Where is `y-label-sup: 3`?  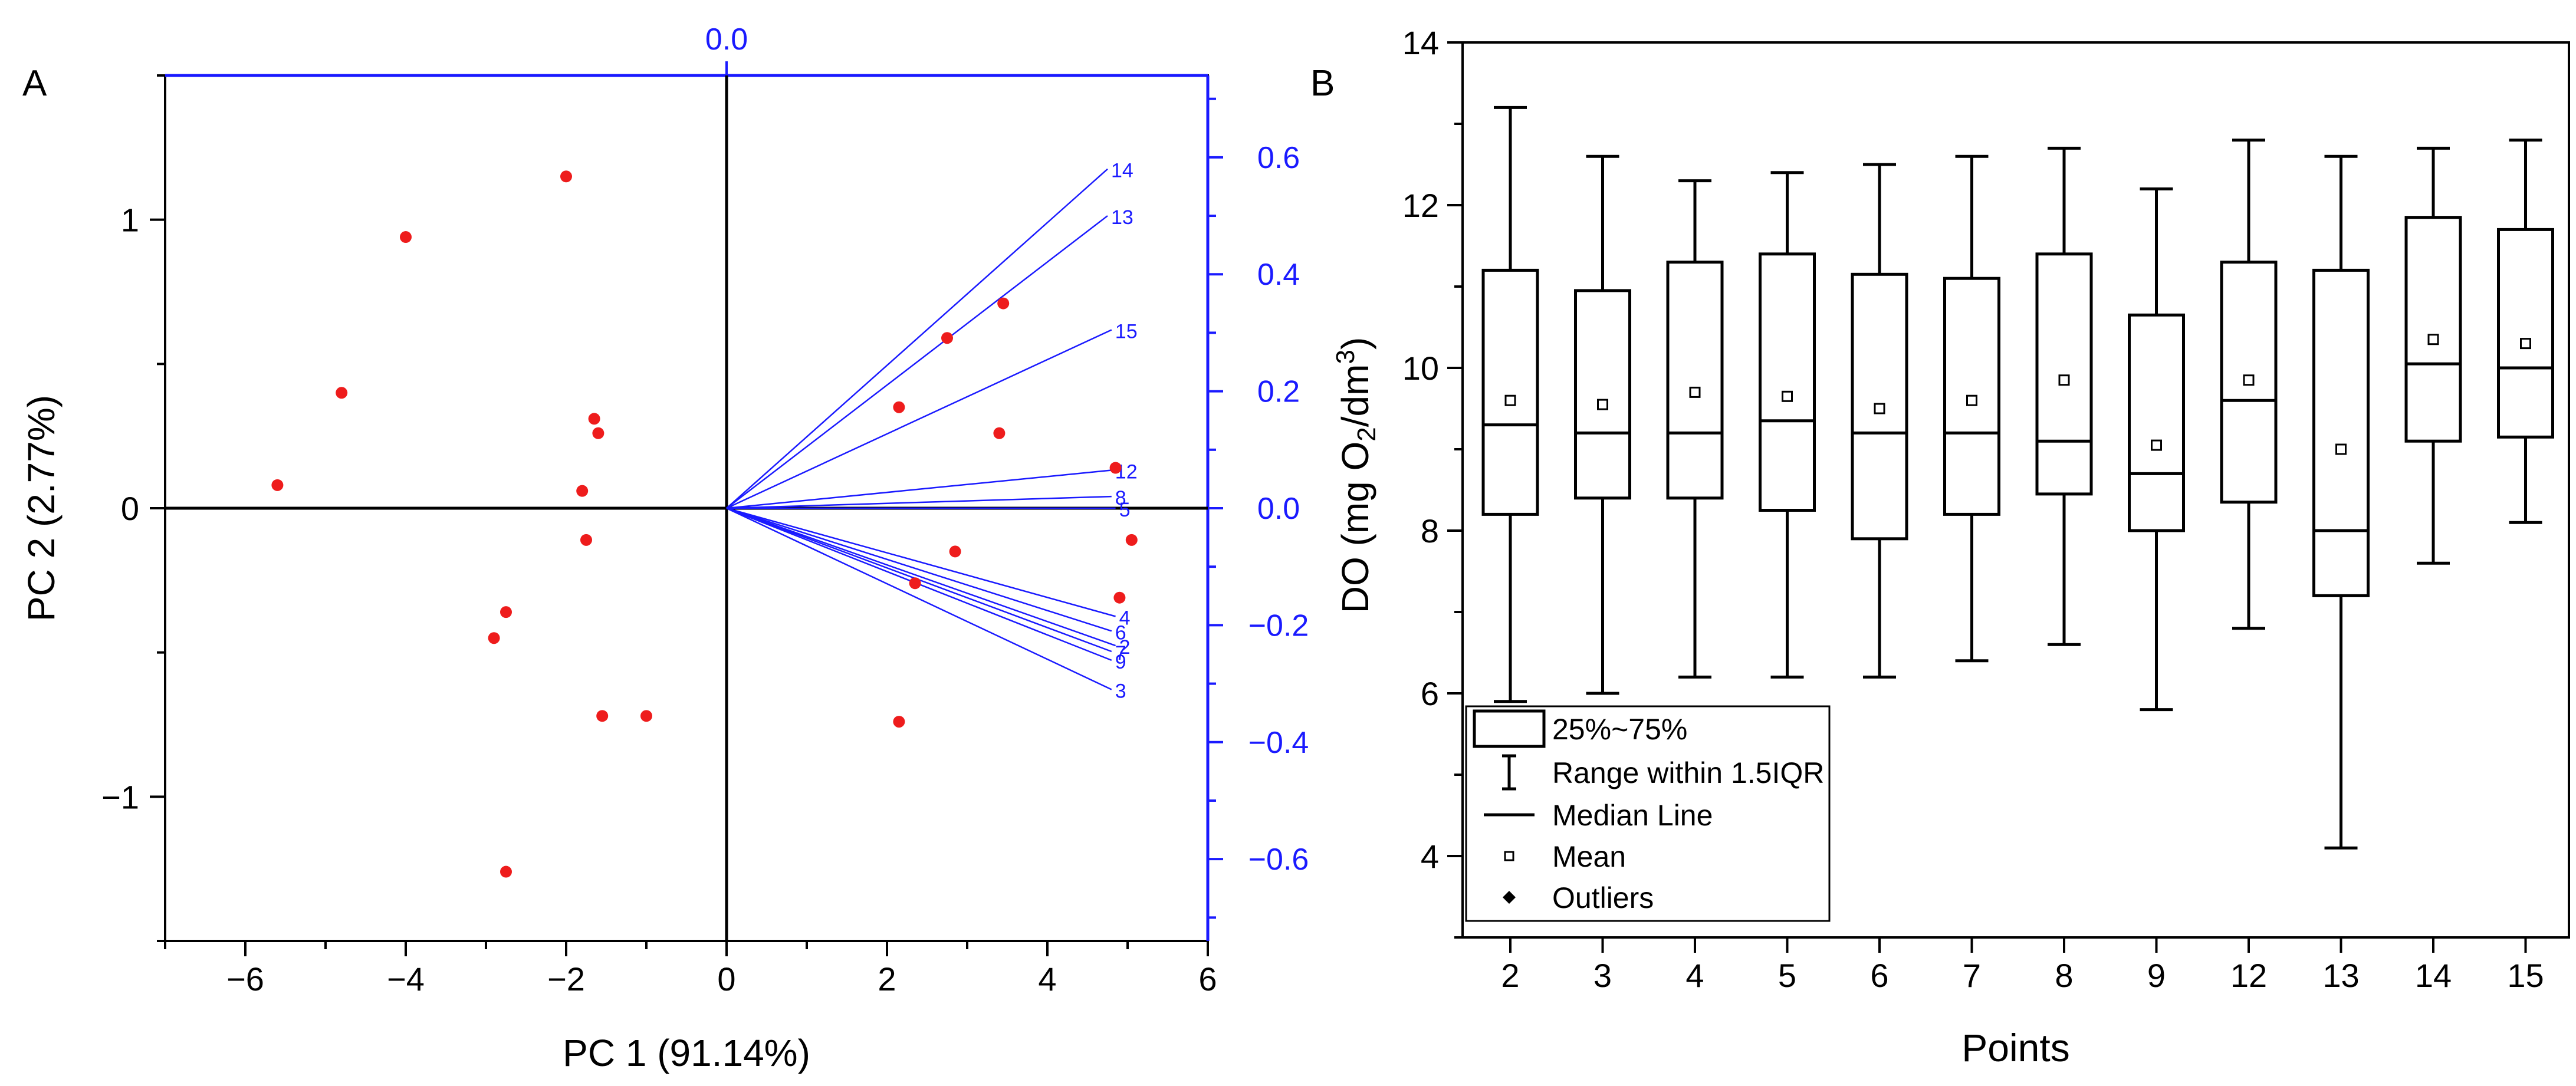
y-label-sup: 3 is located at coordinates (1345, 357).